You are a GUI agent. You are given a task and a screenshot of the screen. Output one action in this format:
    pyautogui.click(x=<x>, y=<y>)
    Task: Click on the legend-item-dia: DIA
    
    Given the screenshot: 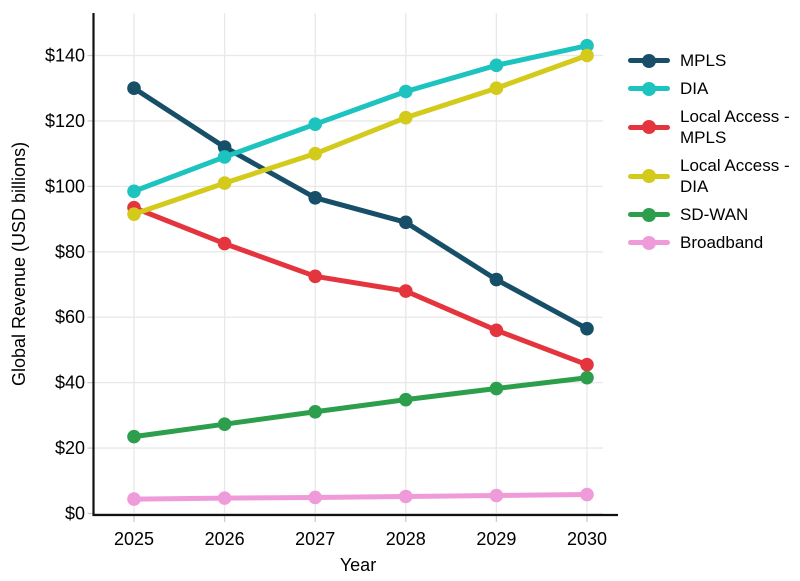 What is the action you would take?
    pyautogui.click(x=714, y=88)
    